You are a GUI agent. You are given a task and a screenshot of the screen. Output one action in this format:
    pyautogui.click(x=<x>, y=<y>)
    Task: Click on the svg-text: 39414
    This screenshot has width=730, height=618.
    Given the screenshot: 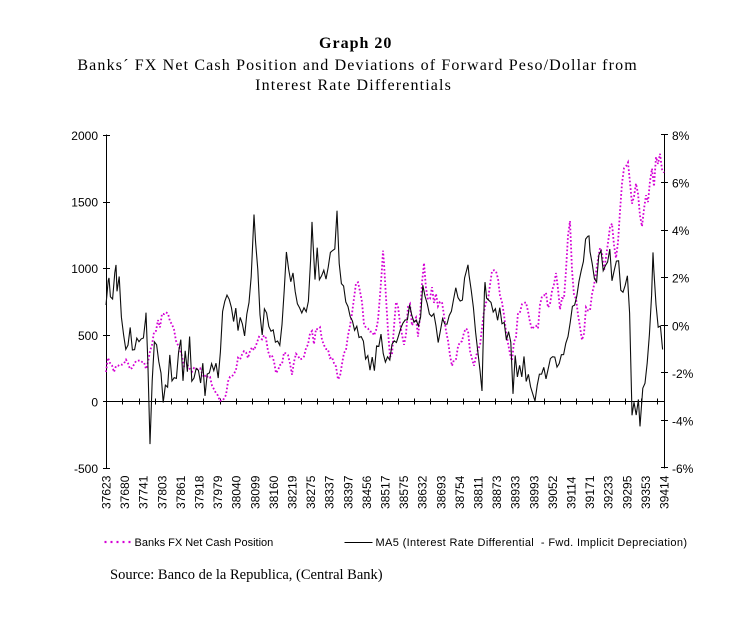 What is the action you would take?
    pyautogui.click(x=665, y=492)
    